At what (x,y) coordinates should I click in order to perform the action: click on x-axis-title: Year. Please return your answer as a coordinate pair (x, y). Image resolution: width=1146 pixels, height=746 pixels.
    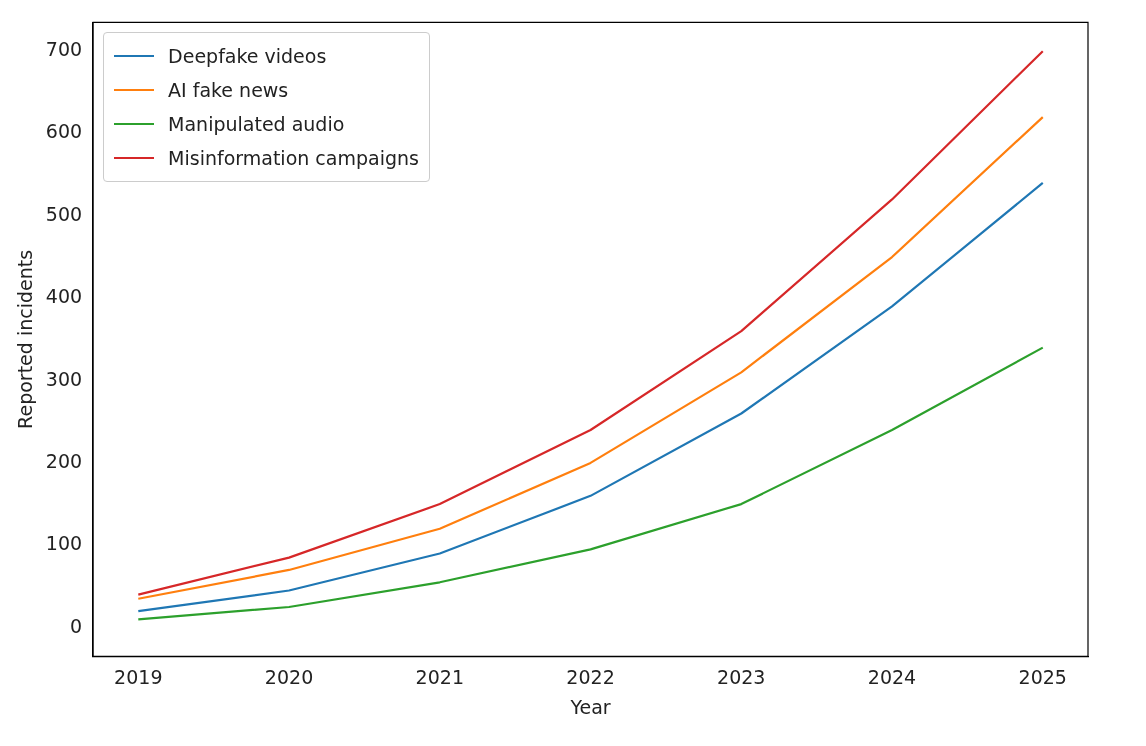
    Looking at the image, I should click on (590, 706).